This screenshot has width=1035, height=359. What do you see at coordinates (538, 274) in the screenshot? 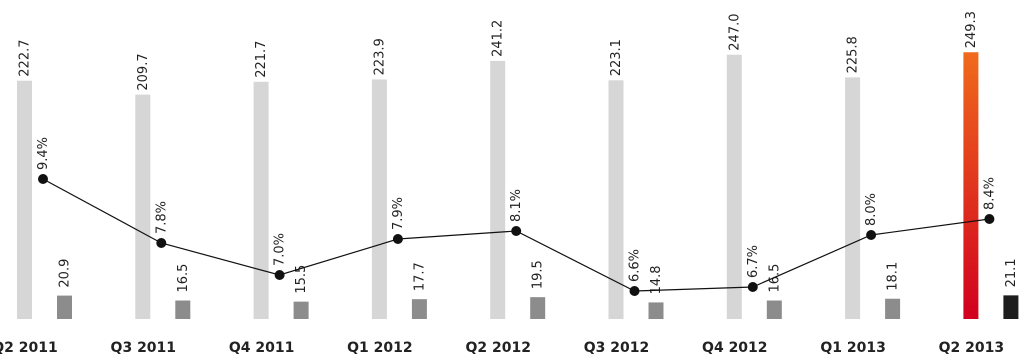
I see `small-bar-label: 19.5` at bounding box center [538, 274].